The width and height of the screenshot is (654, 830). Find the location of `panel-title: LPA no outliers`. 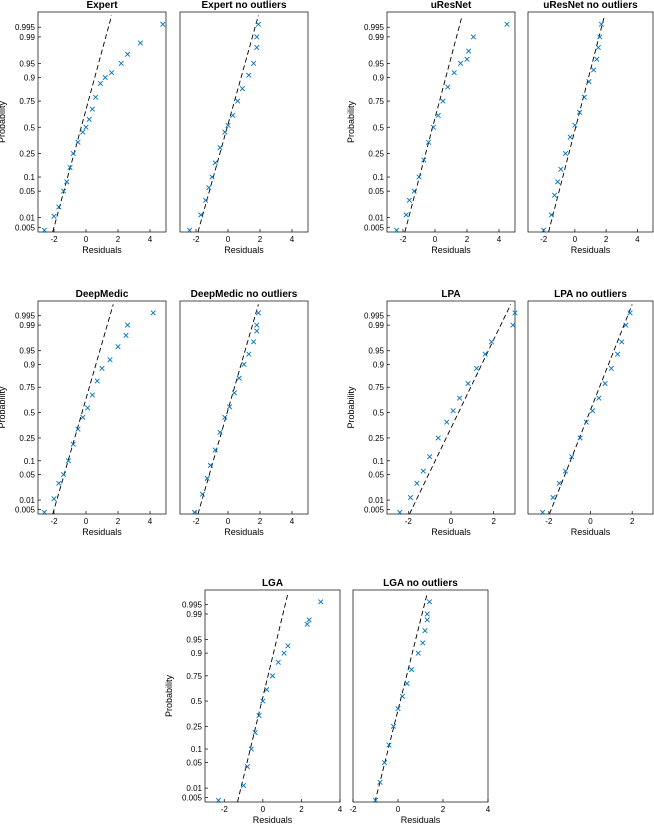

panel-title: LPA no outliers is located at coordinates (590, 294).